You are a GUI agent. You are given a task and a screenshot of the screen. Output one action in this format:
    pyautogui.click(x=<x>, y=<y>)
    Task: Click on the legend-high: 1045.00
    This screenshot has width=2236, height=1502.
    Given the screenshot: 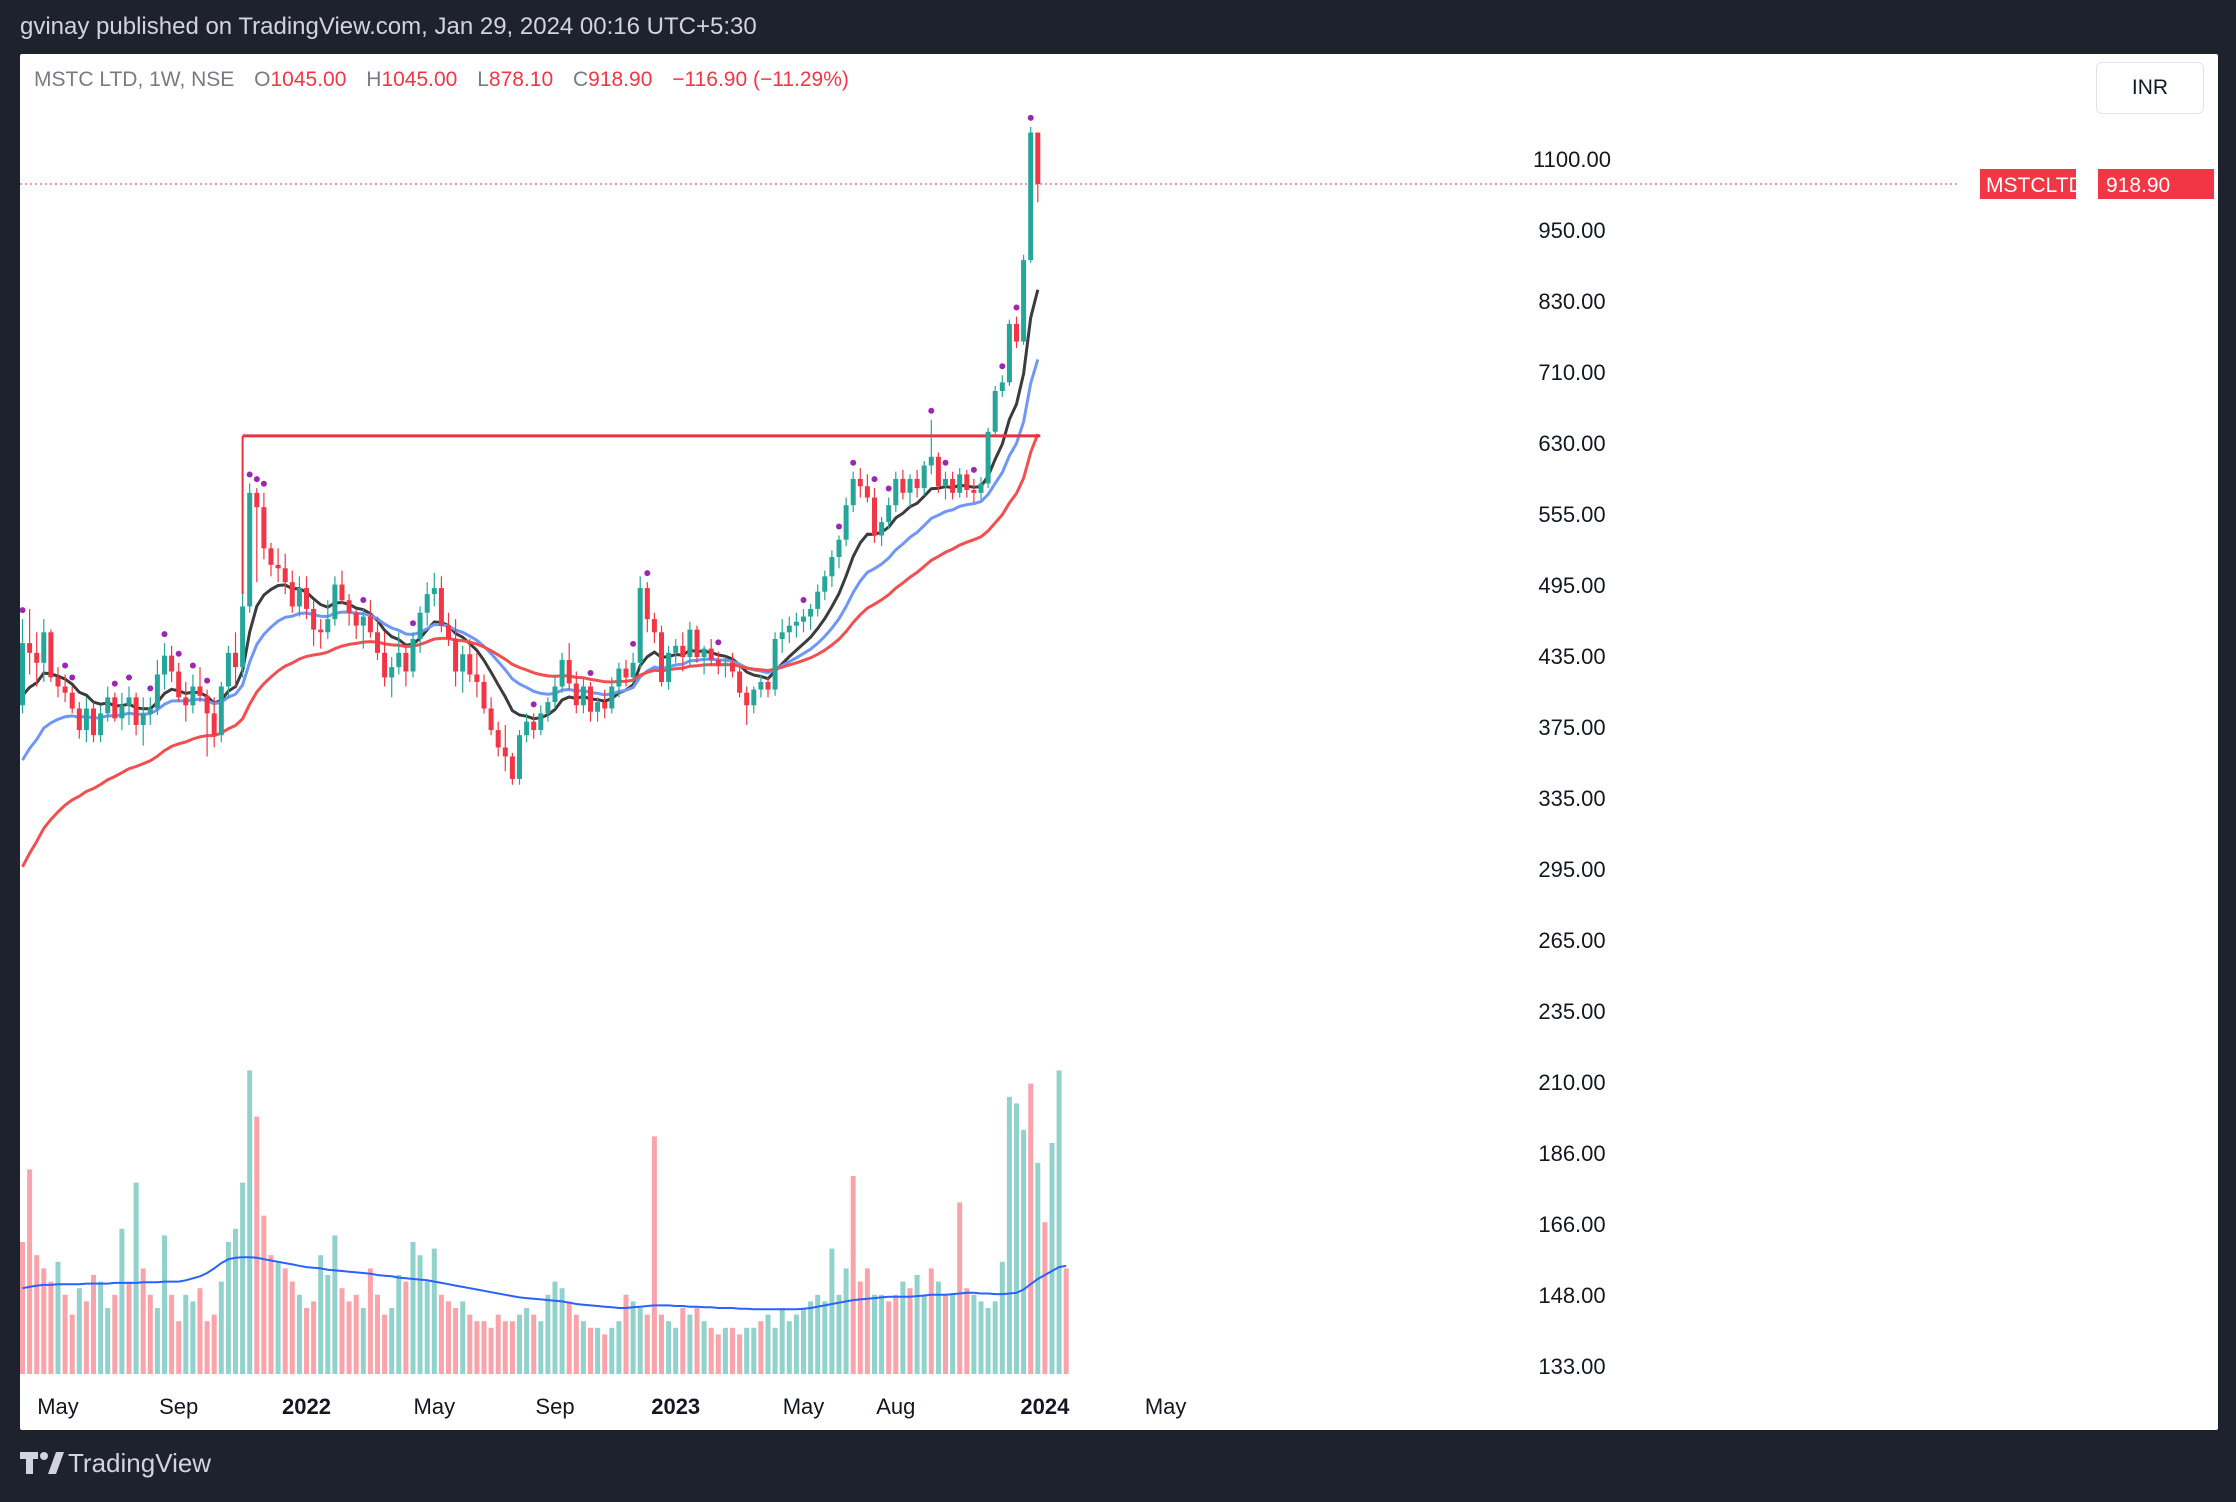 What is the action you would take?
    pyautogui.click(x=419, y=79)
    